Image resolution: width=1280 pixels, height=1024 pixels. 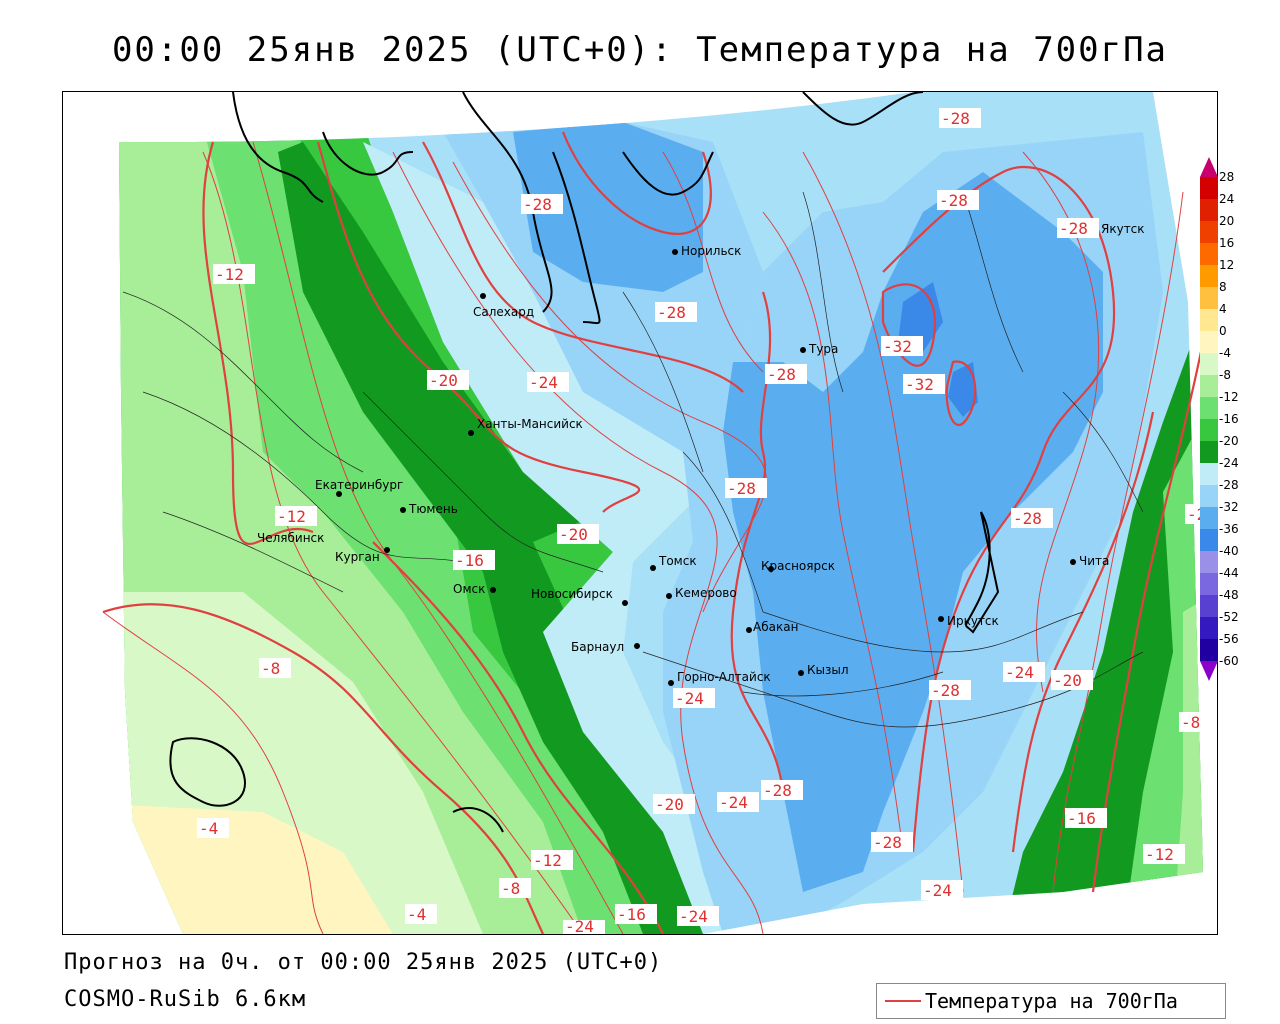 I want to click on city-kurgan: Курган, so click(x=362, y=555).